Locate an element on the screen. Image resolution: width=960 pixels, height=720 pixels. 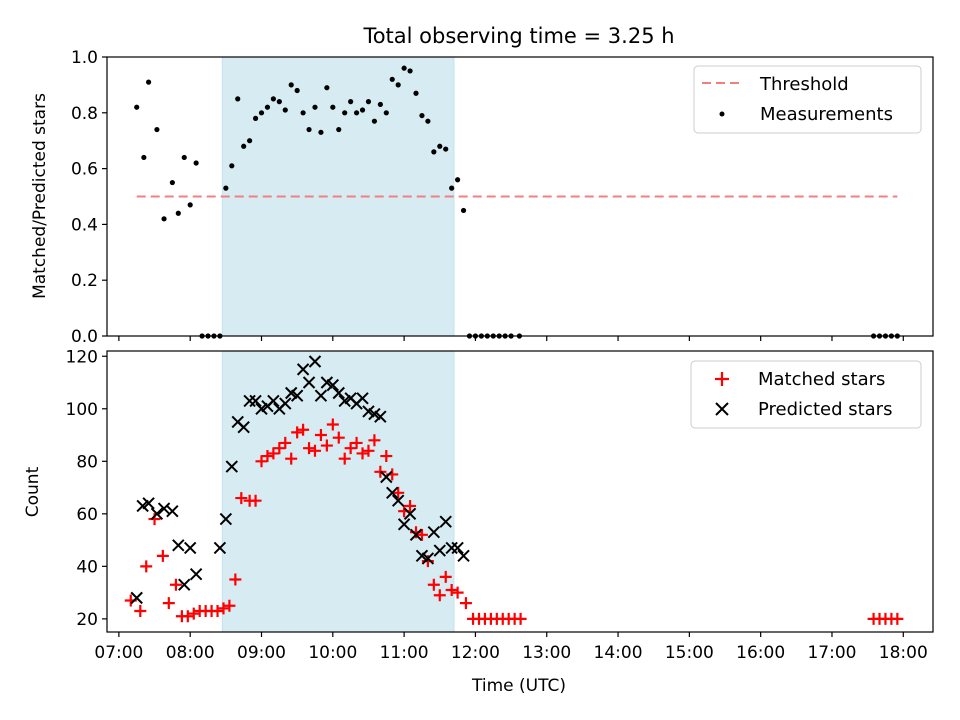
y-tick-label: 0.6 is located at coordinates (84, 170).